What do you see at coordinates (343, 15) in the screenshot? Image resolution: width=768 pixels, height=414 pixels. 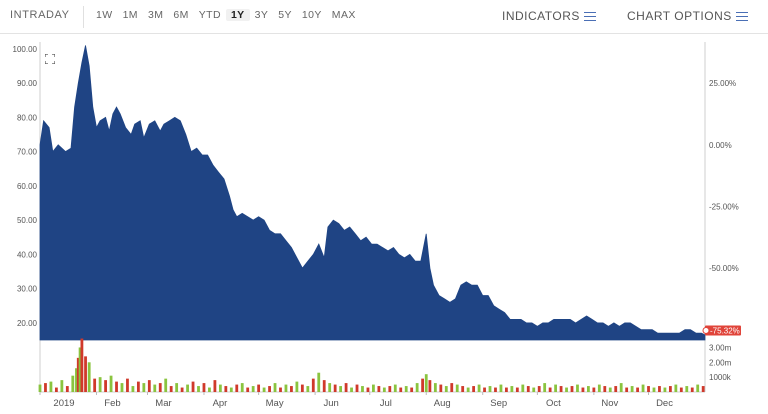 I see `range-button-max: MAX` at bounding box center [343, 15].